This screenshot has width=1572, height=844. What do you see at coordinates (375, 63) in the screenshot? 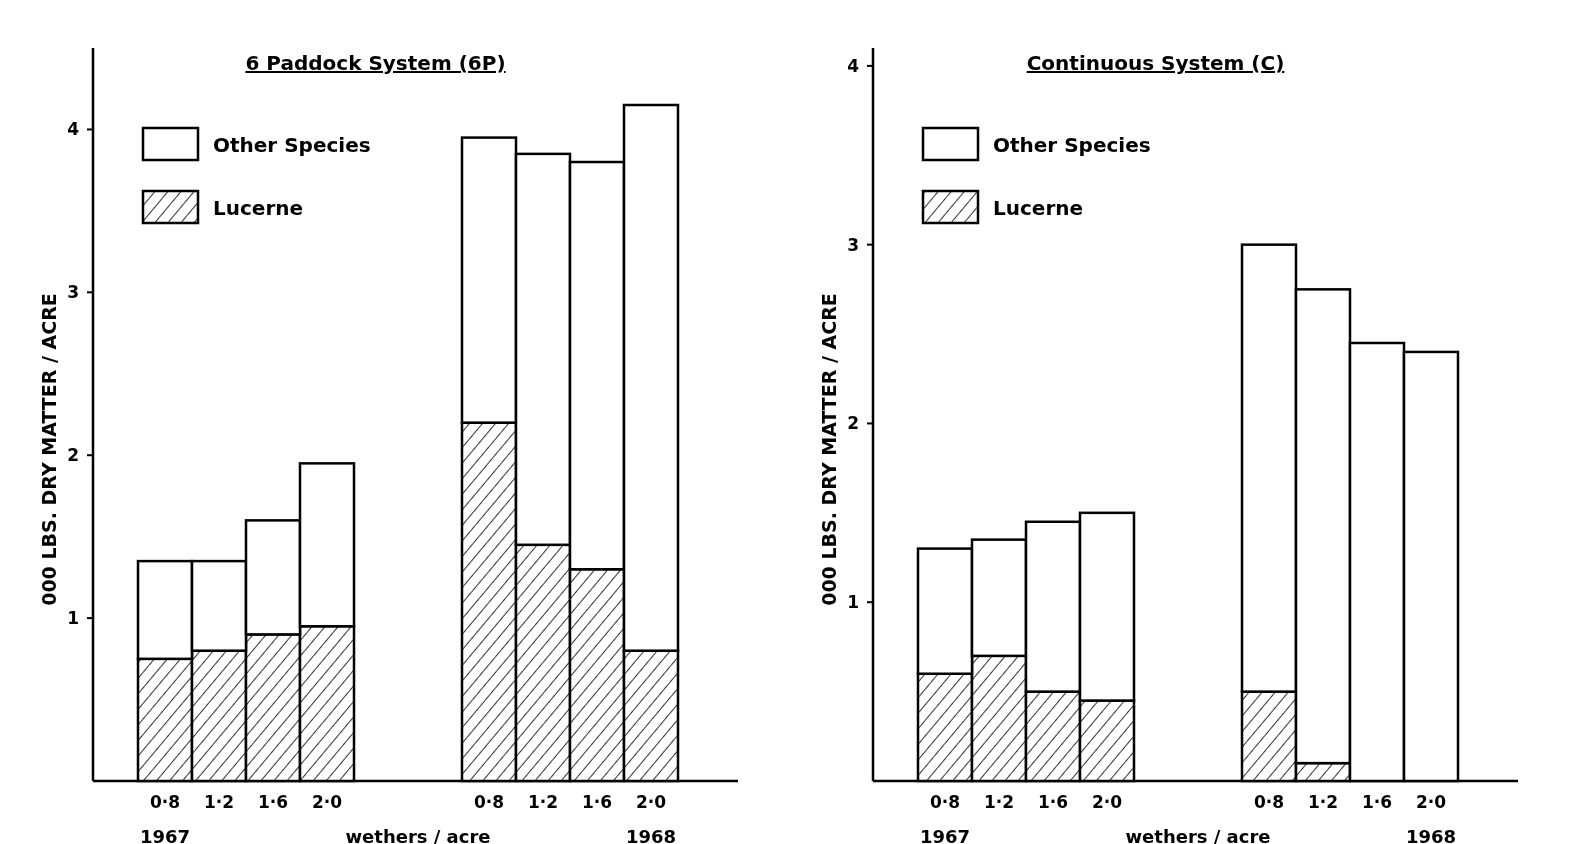
I see `chart-title: 6 Paddock System (6P)` at bounding box center [375, 63].